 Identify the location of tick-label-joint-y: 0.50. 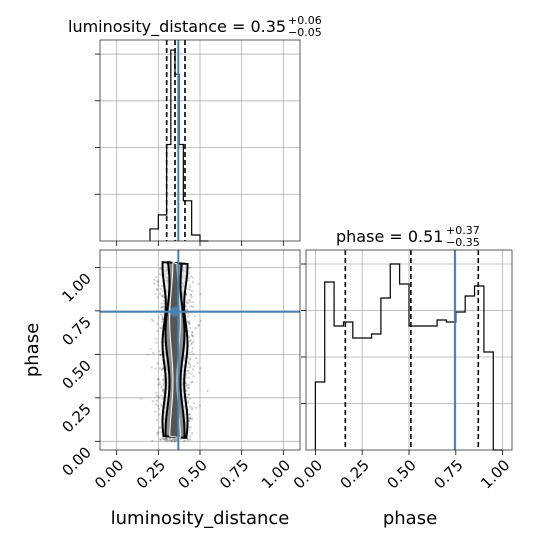
(76, 374).